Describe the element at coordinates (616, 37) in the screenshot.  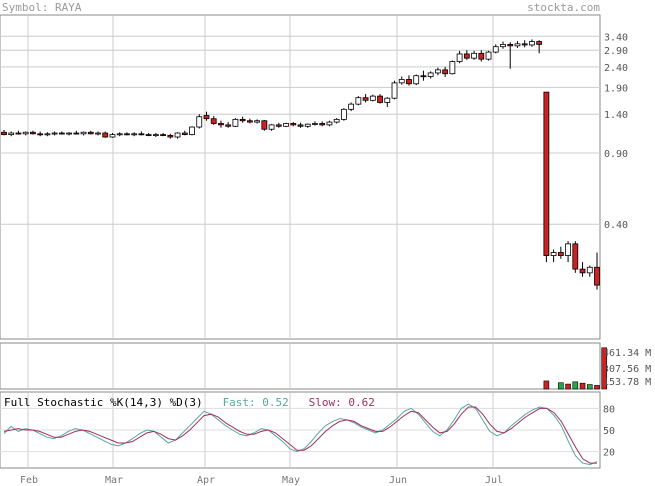
I see `price-tick-label: 3.40` at that location.